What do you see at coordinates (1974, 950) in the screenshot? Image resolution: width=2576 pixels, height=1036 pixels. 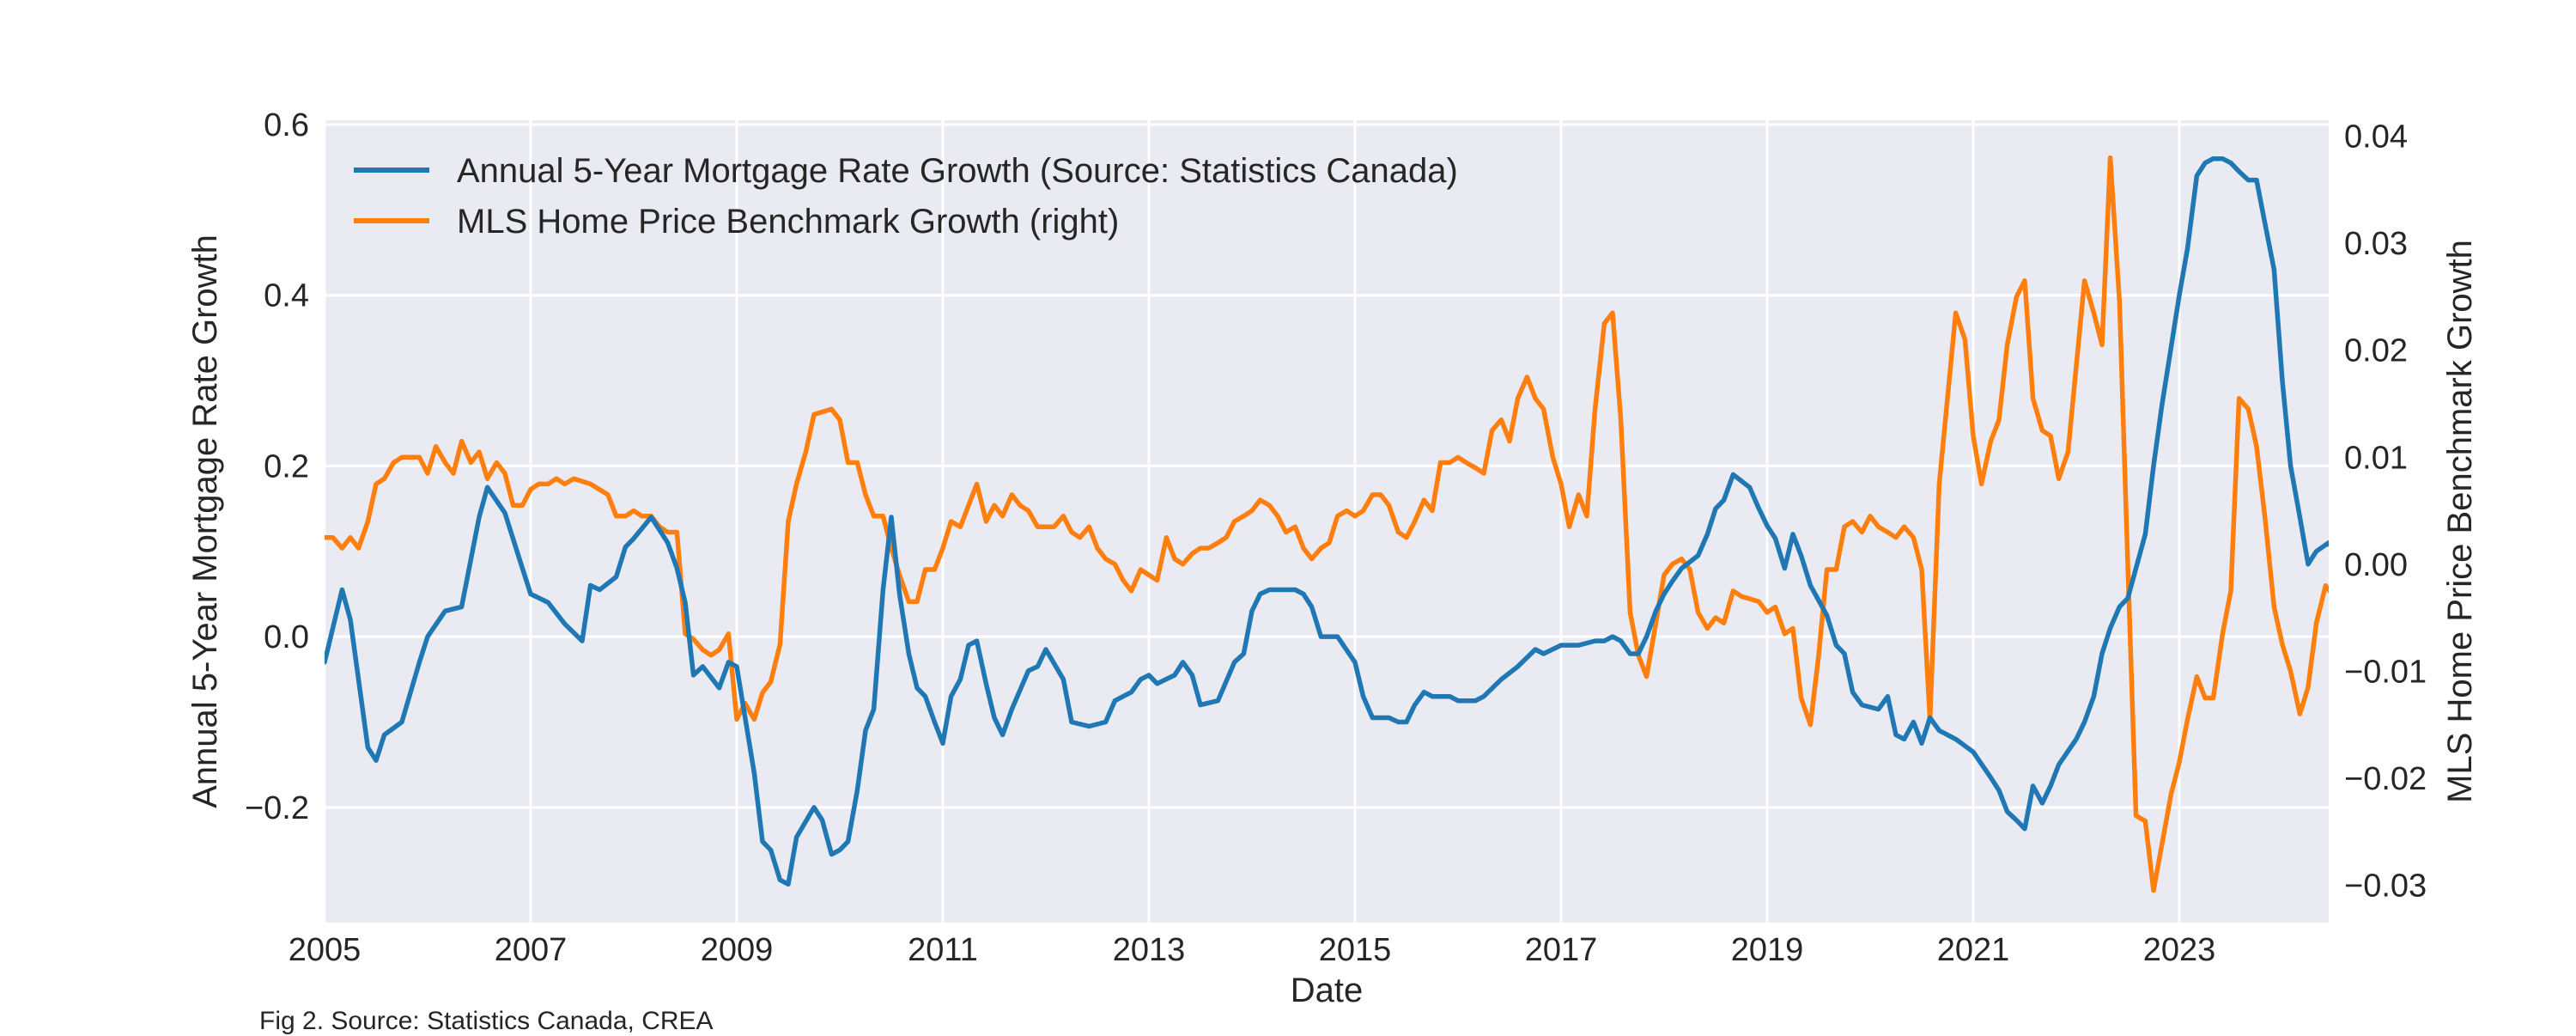 I see `x-tick-label: 2021` at bounding box center [1974, 950].